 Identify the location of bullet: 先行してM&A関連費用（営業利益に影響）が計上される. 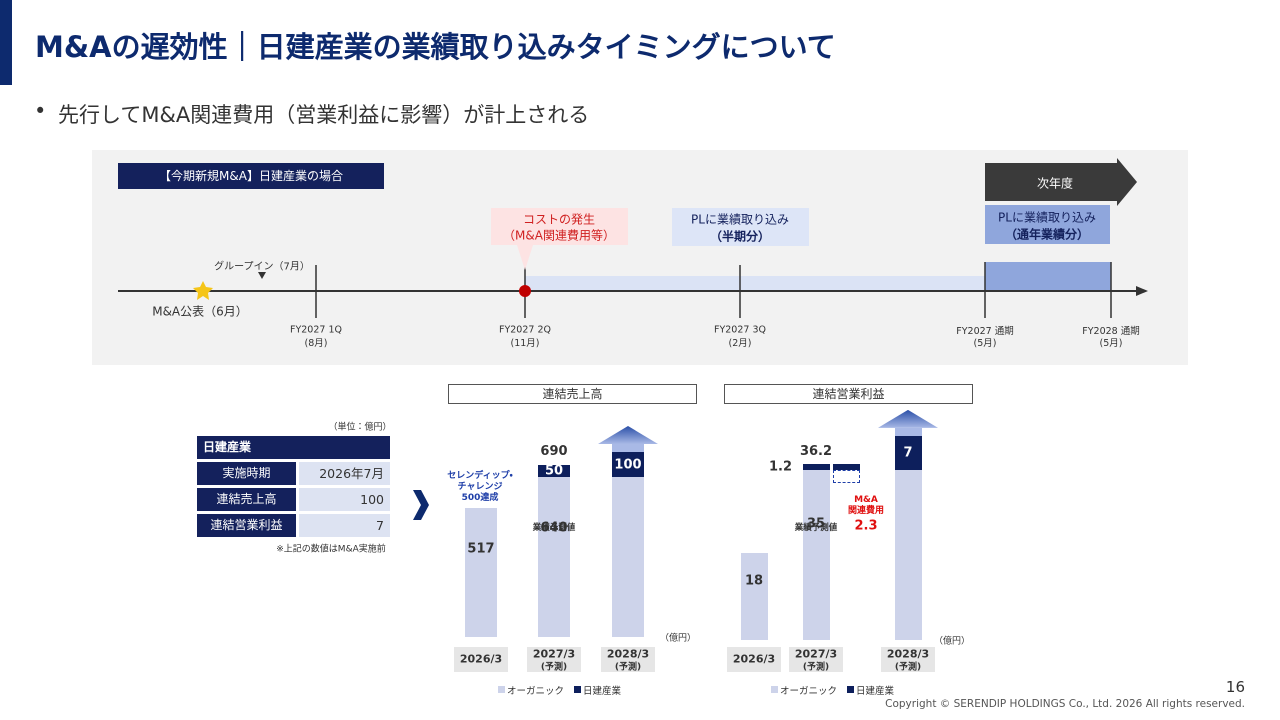
(324, 115).